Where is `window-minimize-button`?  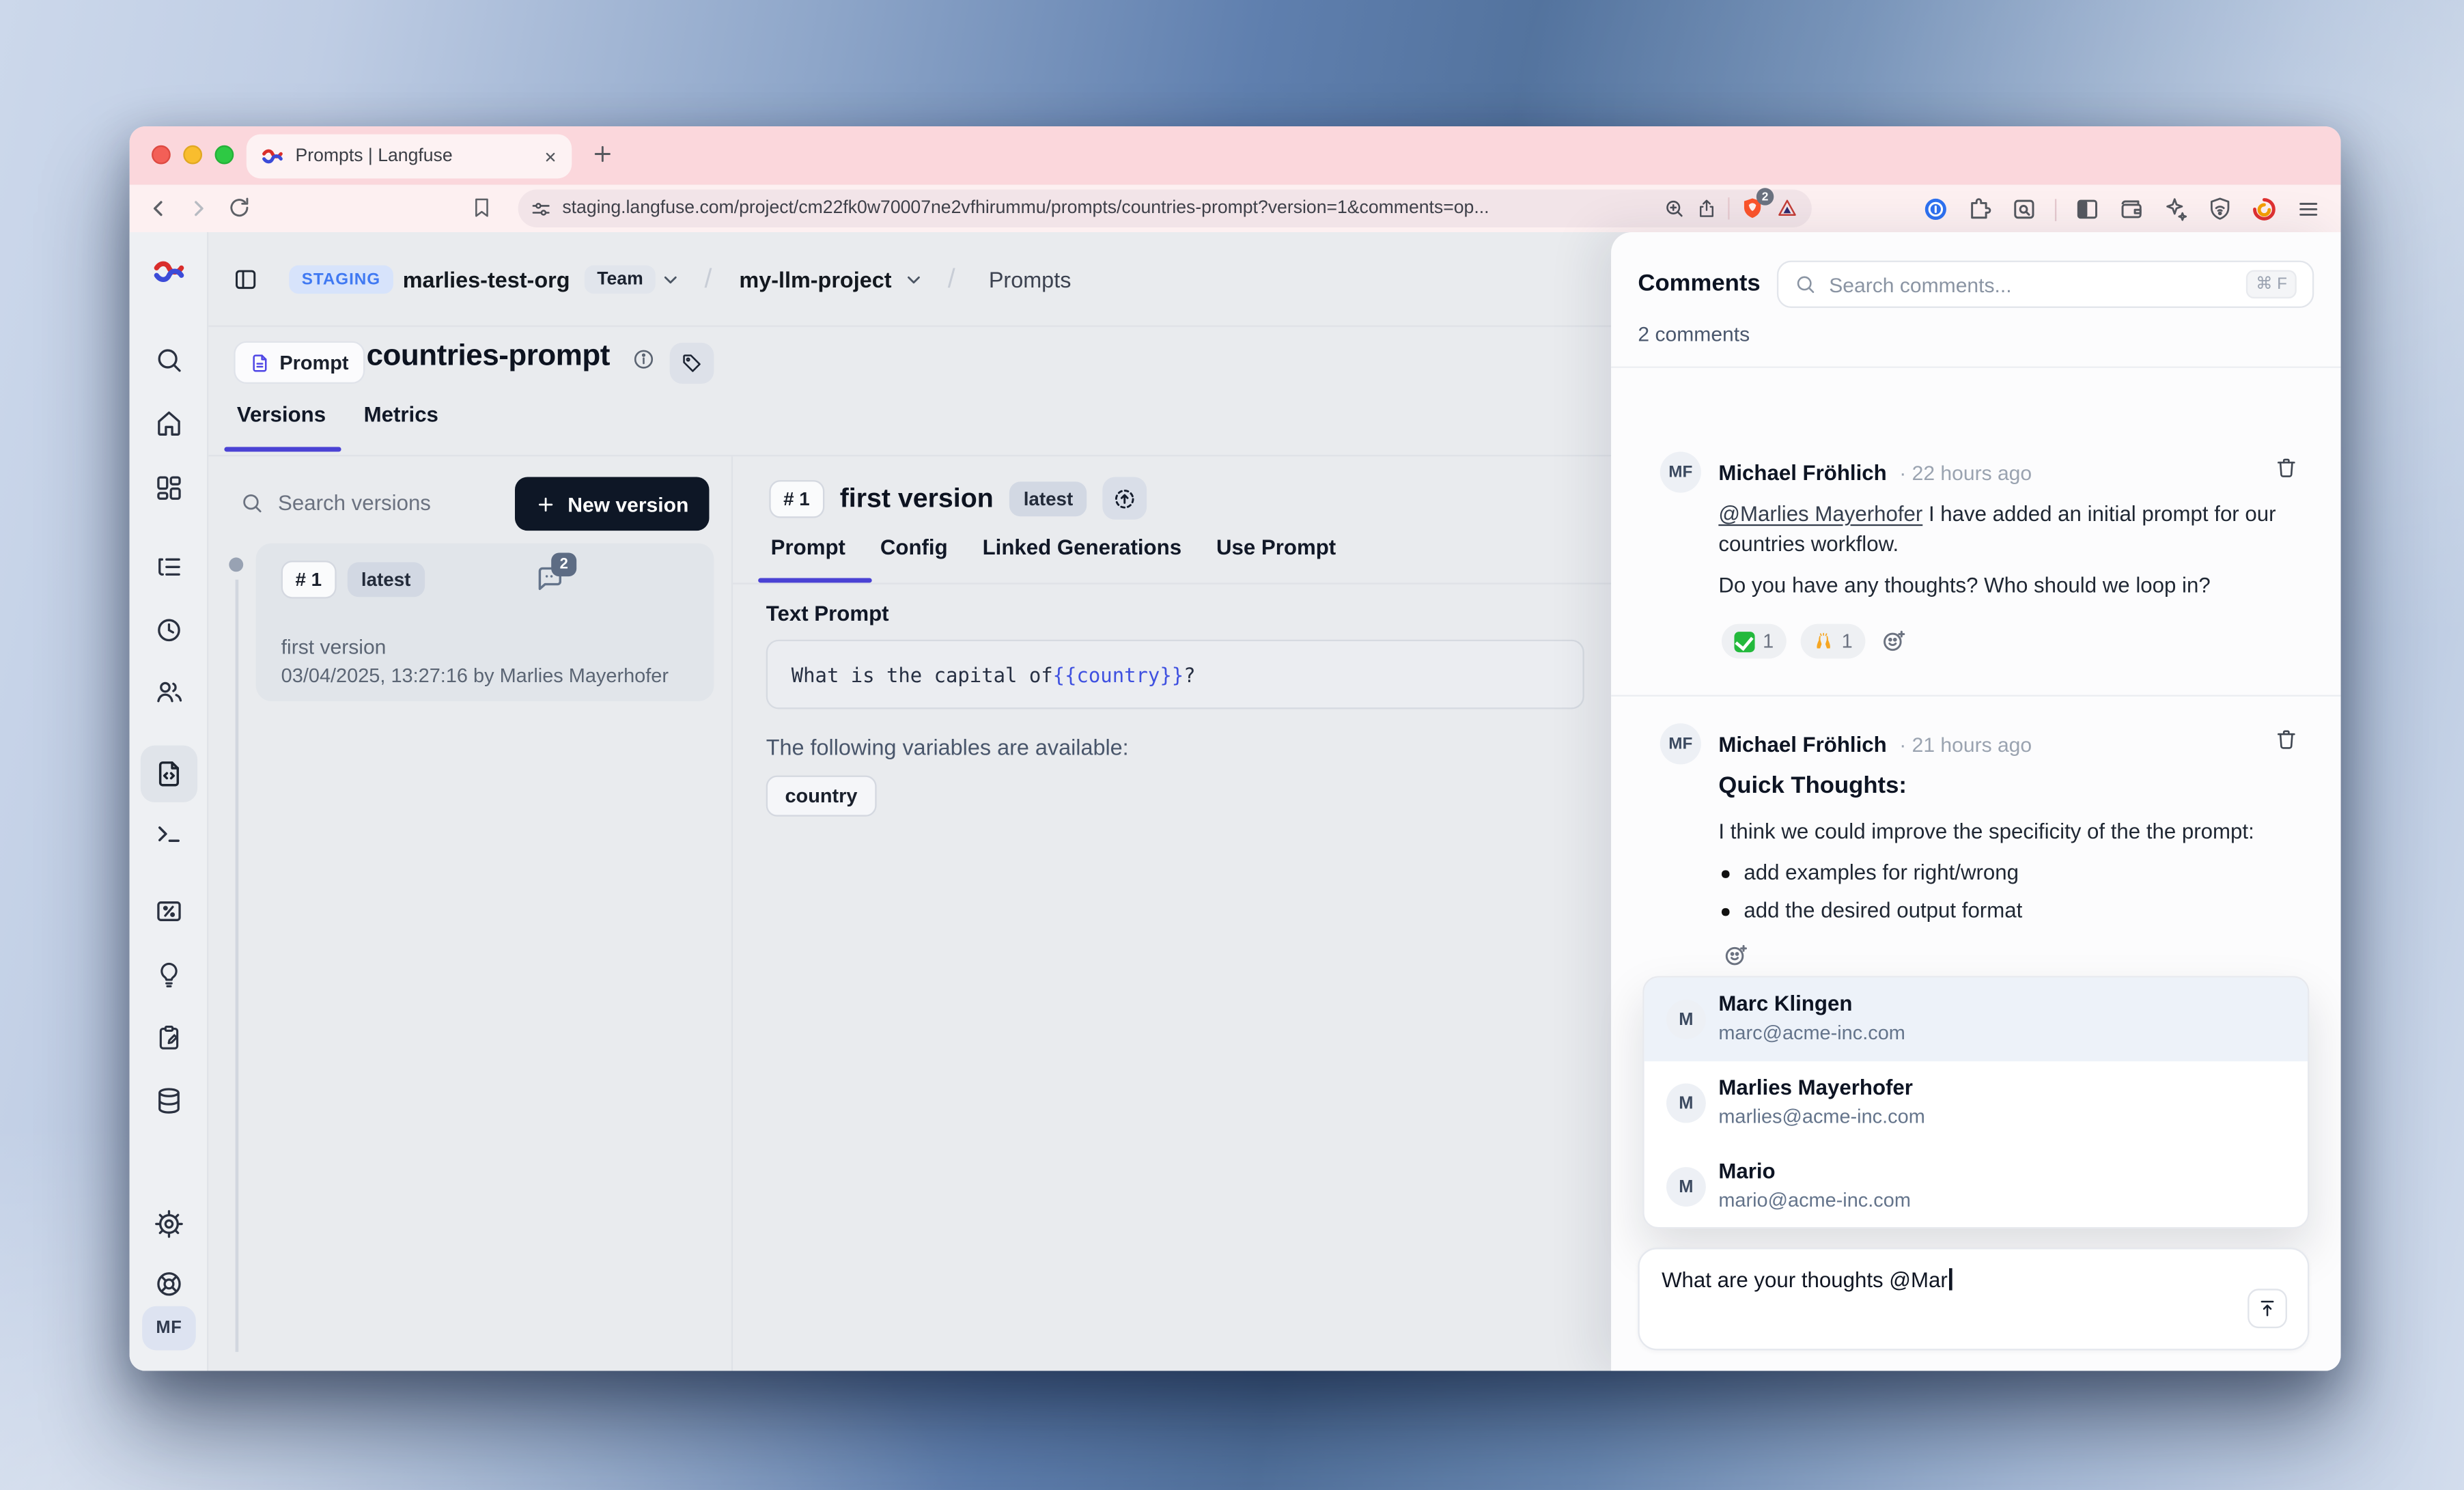
window-minimize-button is located at coordinates (193, 154).